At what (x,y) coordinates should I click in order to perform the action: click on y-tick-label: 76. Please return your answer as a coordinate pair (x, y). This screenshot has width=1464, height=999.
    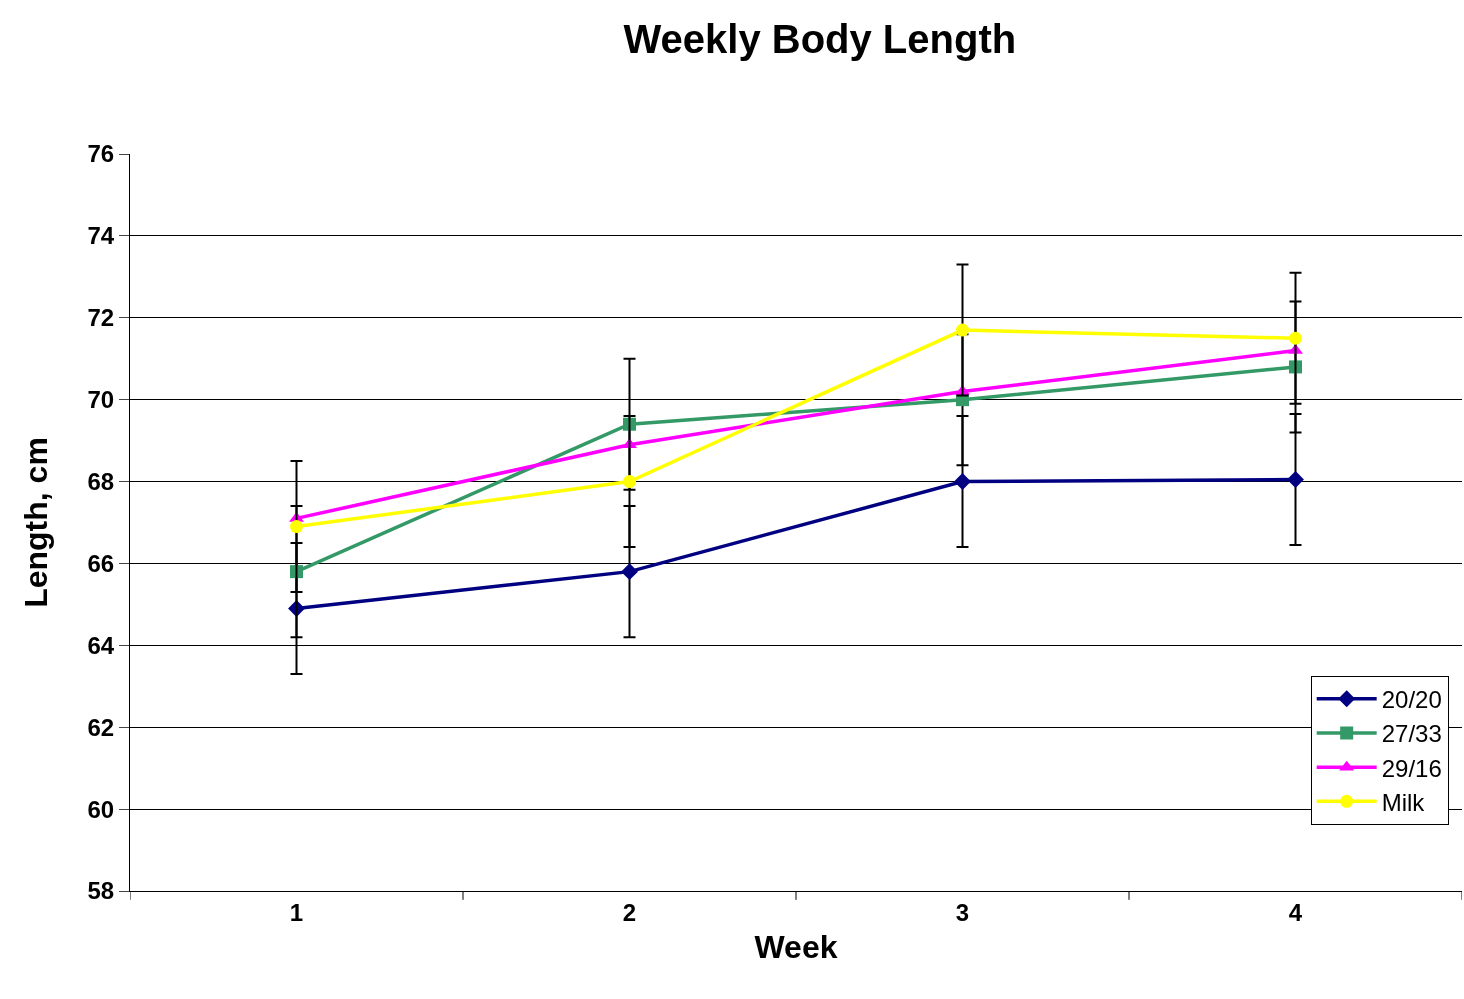
    Looking at the image, I should click on (101, 154).